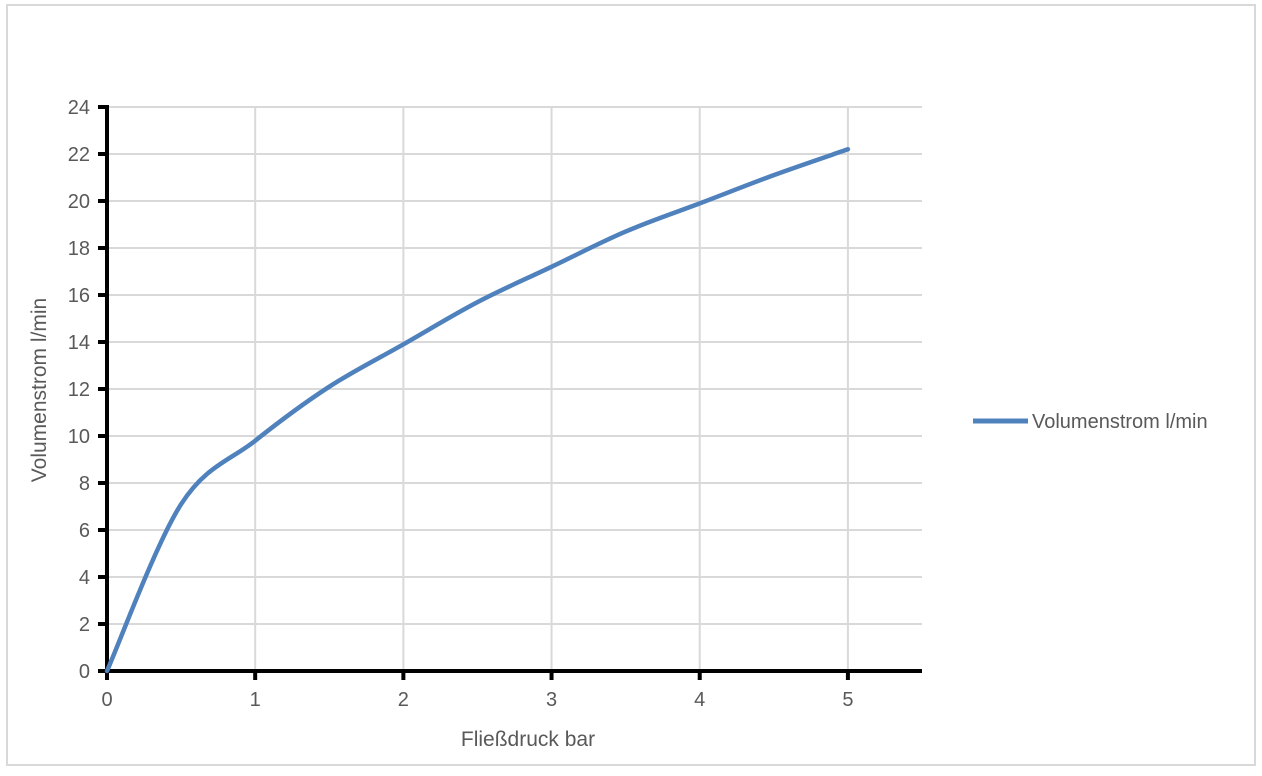  Describe the element at coordinates (84, 531) in the screenshot. I see `y-tick-label: 6` at that location.